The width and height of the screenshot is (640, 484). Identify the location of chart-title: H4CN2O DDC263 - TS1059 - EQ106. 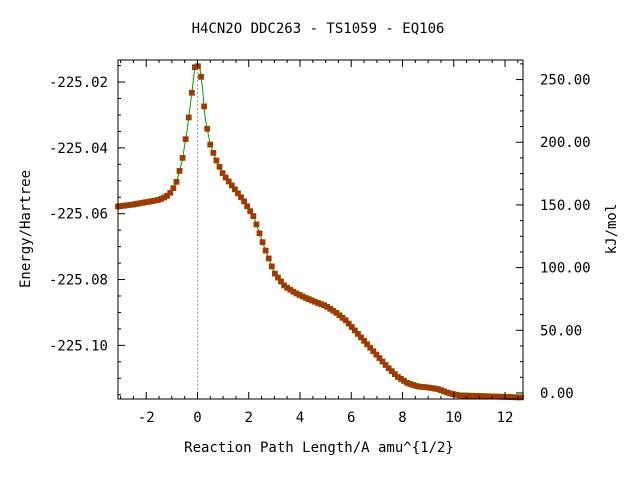
(318, 29).